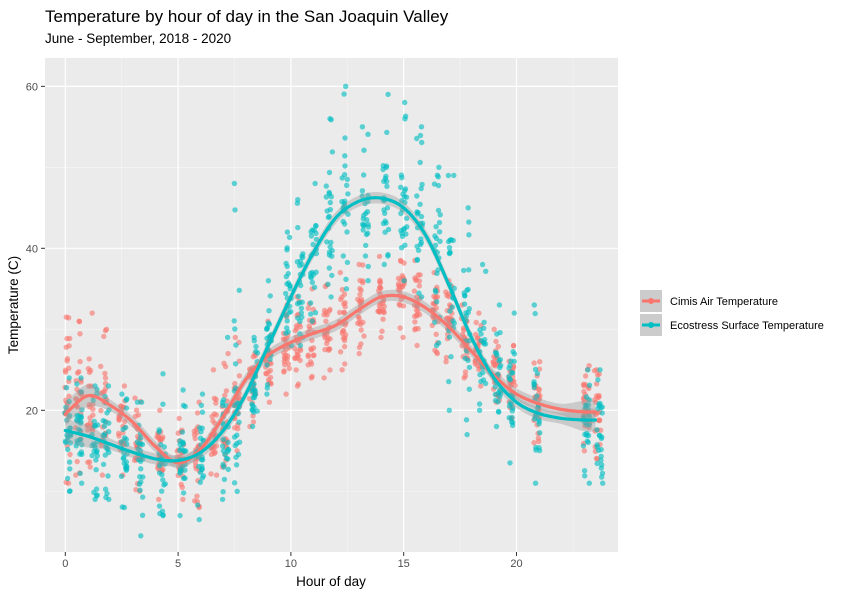 This screenshot has height=596, width=851. What do you see at coordinates (178, 564) in the screenshot?
I see `x-tick-label: 5` at bounding box center [178, 564].